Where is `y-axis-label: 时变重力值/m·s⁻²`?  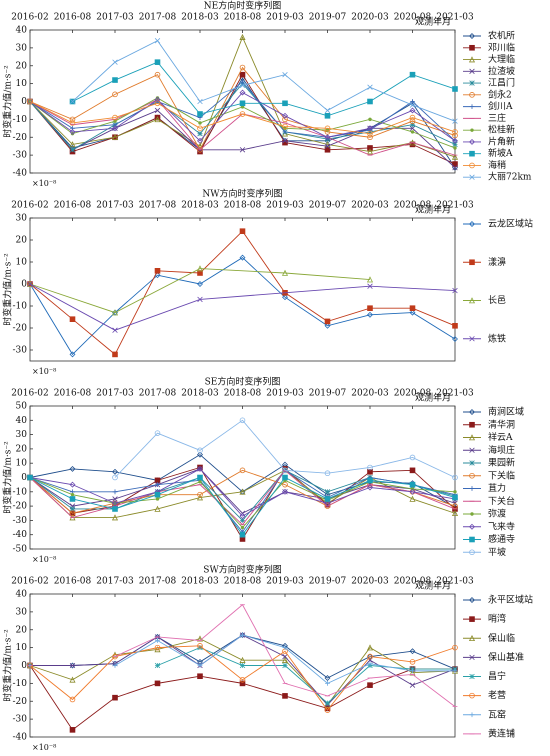 y-axis-label: 时变重力值/m·s⁻² is located at coordinates (8, 477).